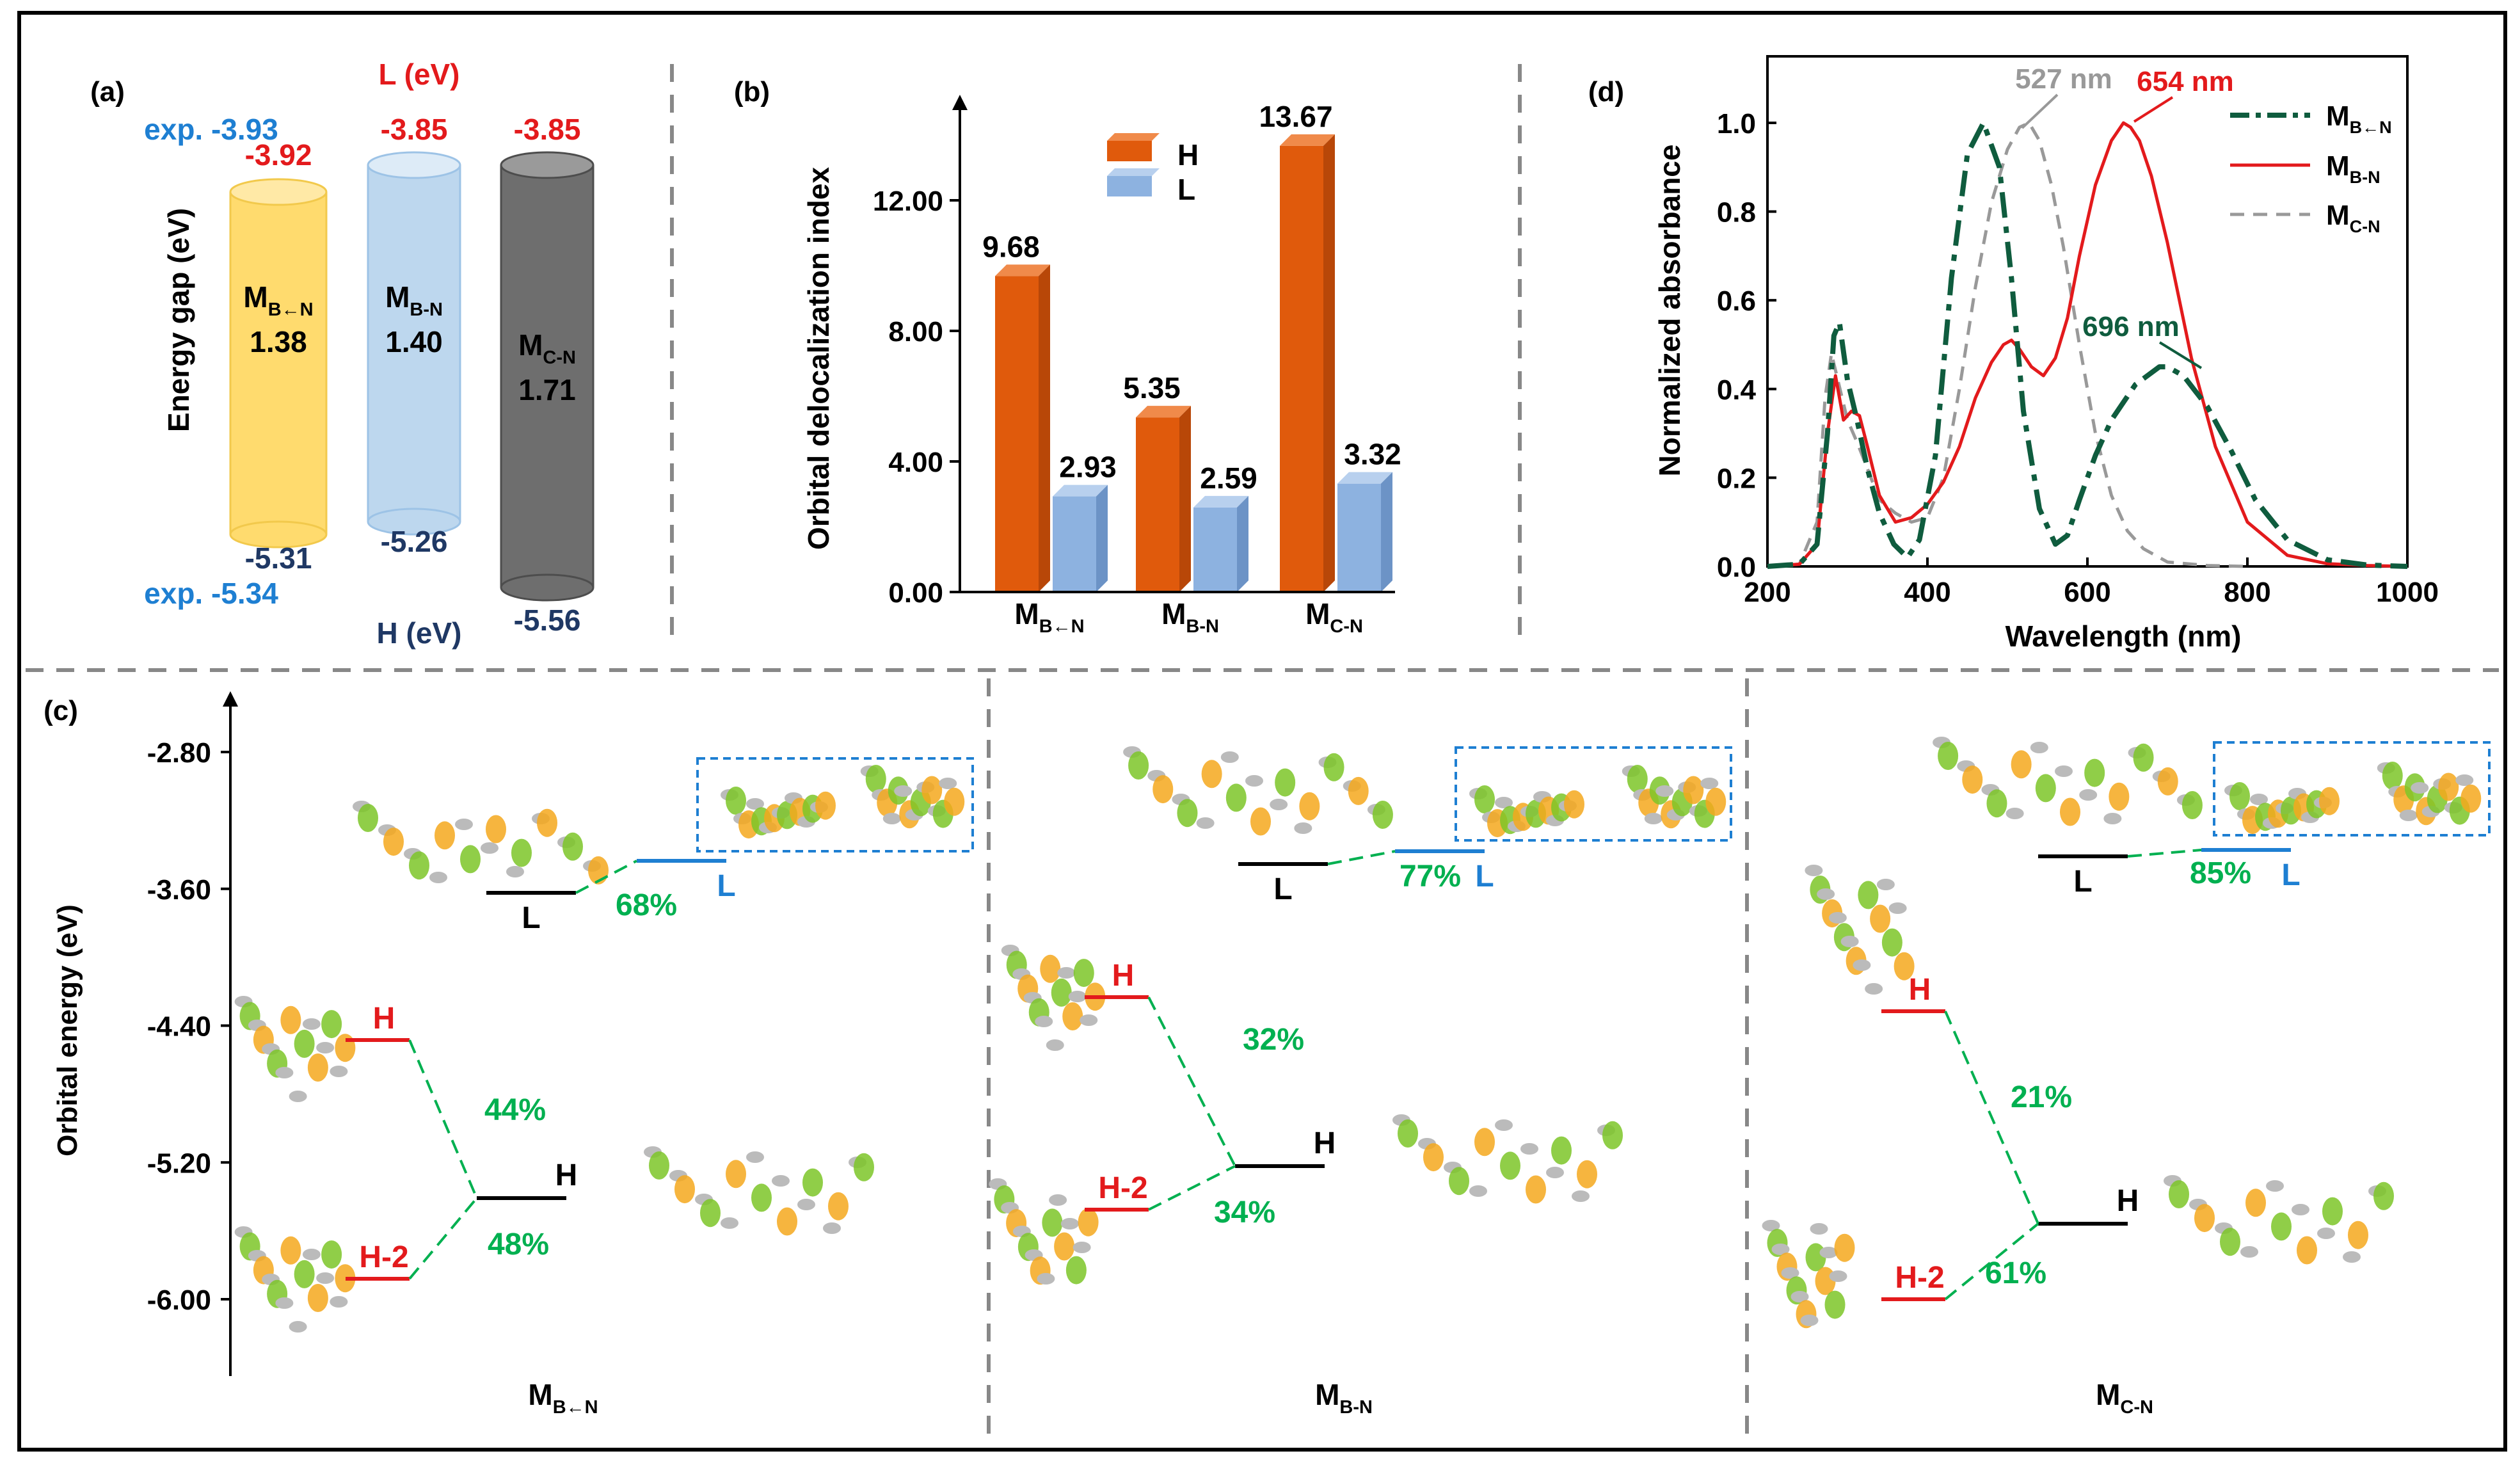 The width and height of the screenshot is (2520, 1465). I want to click on legend-label-h: H, so click(1188, 155).